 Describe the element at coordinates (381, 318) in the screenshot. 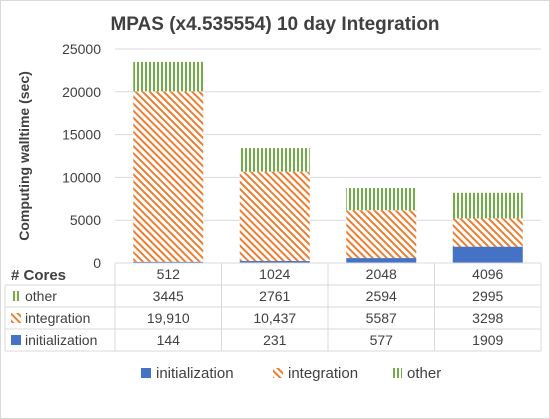

I see `data-label-integration: 5587` at that location.